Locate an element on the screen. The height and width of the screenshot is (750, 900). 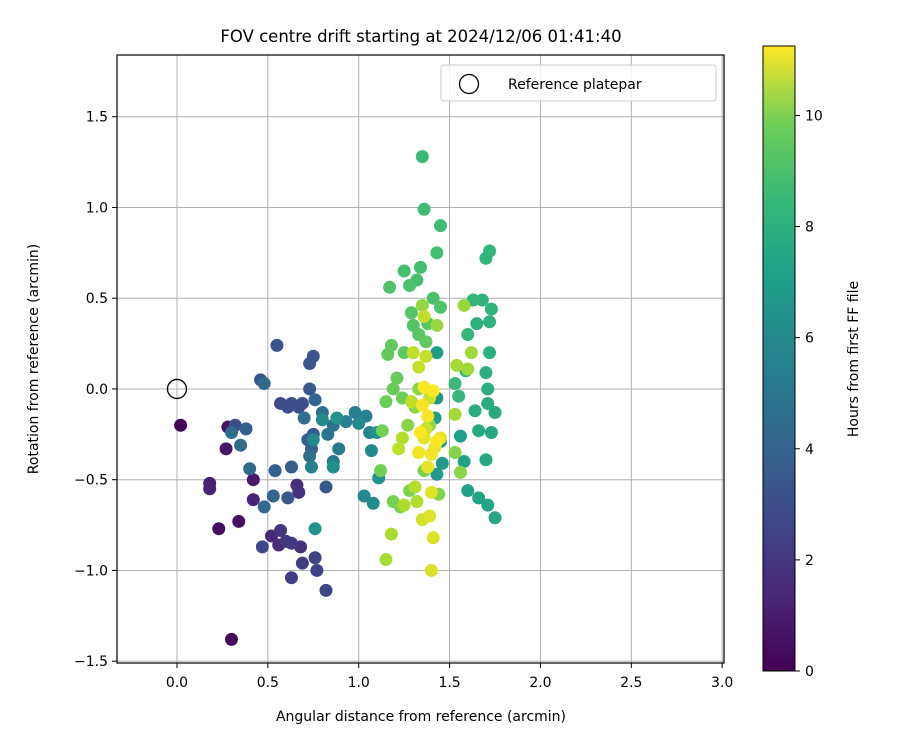
y-axis-label: Rotation from reference (arcmin) is located at coordinates (34, 359).